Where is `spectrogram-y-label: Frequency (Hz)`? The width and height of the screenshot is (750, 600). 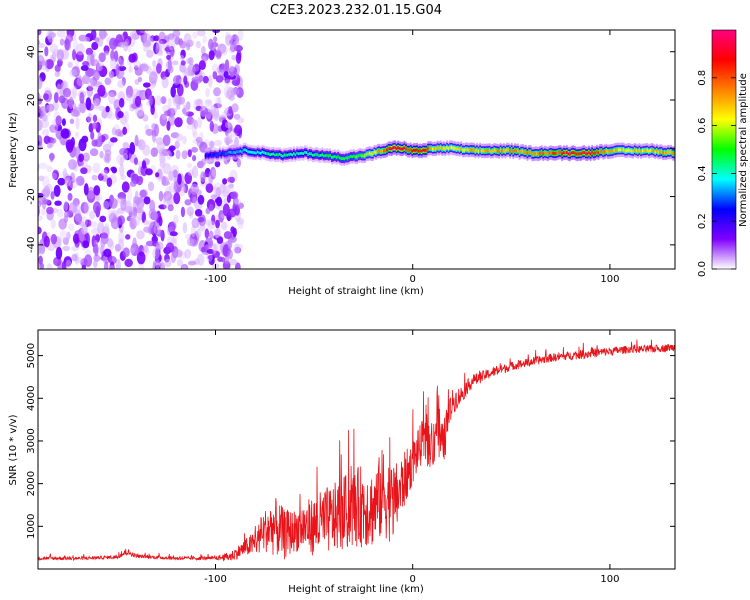 spectrogram-y-label: Frequency (Hz) is located at coordinates (13, 150).